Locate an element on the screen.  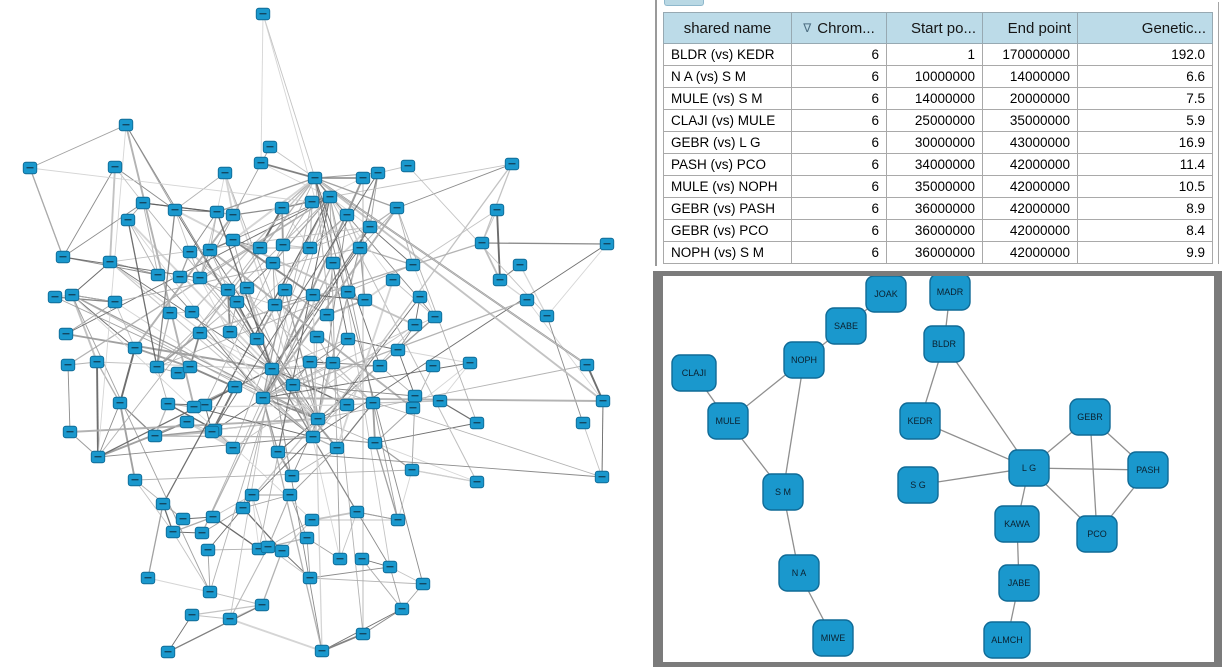
node-joak: JOAK is located at coordinates (886, 294).